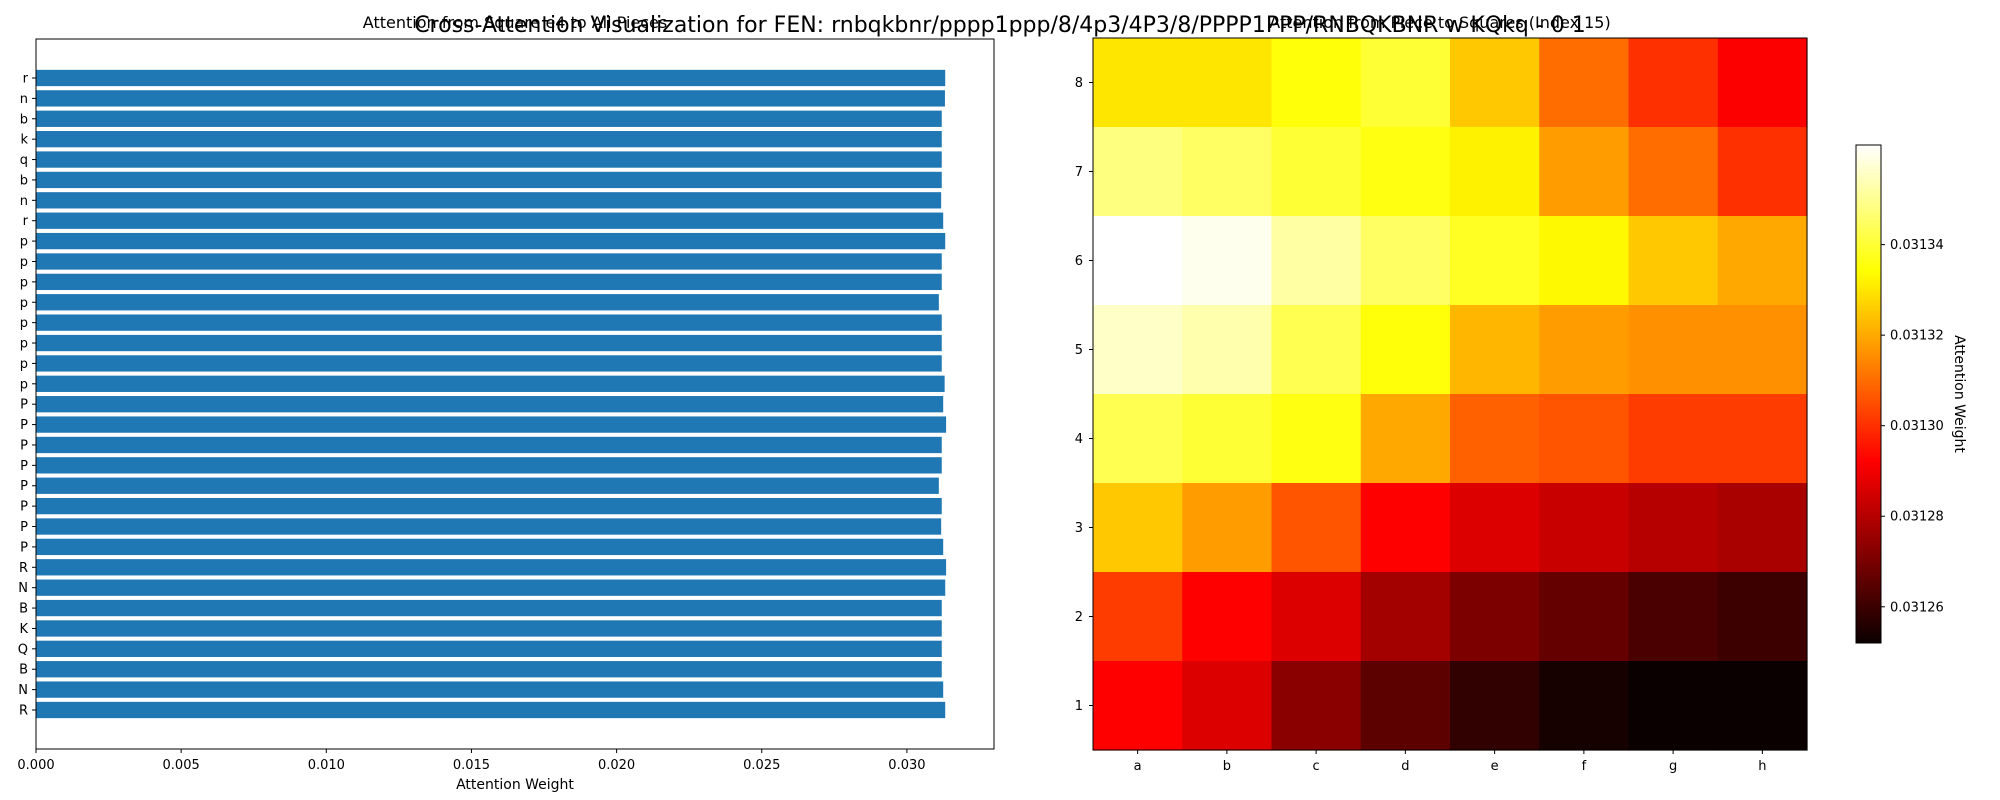  Describe the element at coordinates (1138, 261) in the screenshot. I see `heatmap-cell-a6` at that location.